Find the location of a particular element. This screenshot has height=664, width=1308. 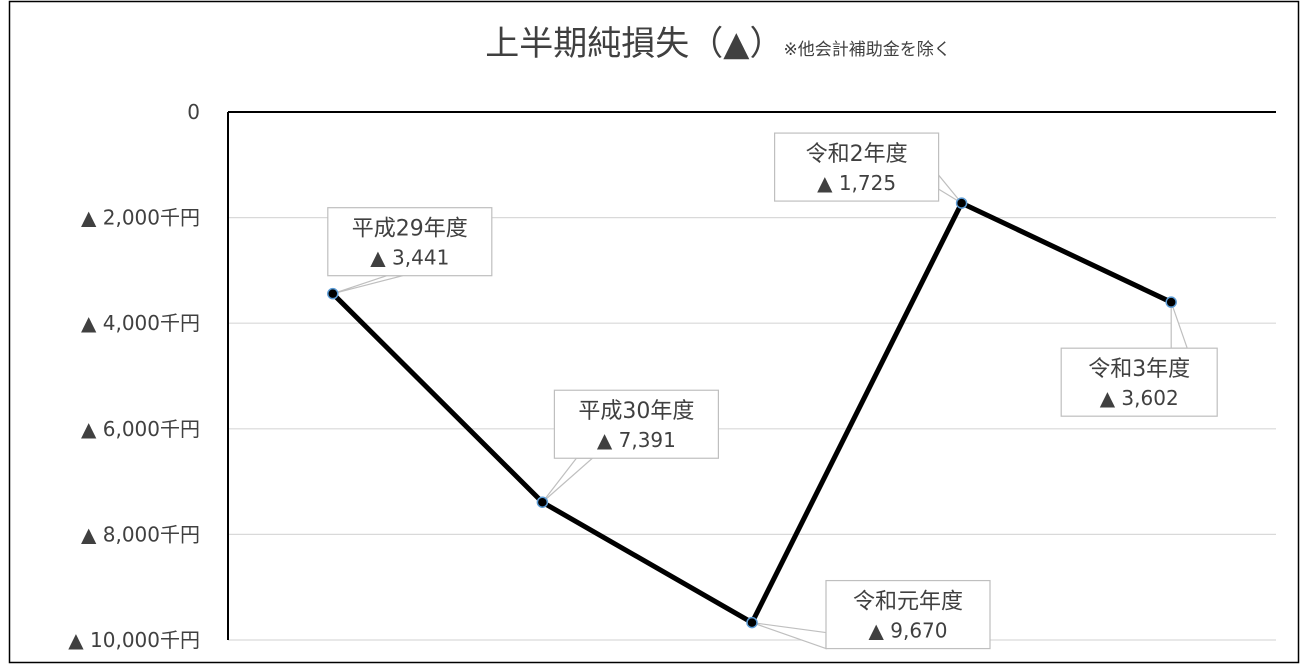

y-tick-label: ▲ 8,000千円 is located at coordinates (140, 534).